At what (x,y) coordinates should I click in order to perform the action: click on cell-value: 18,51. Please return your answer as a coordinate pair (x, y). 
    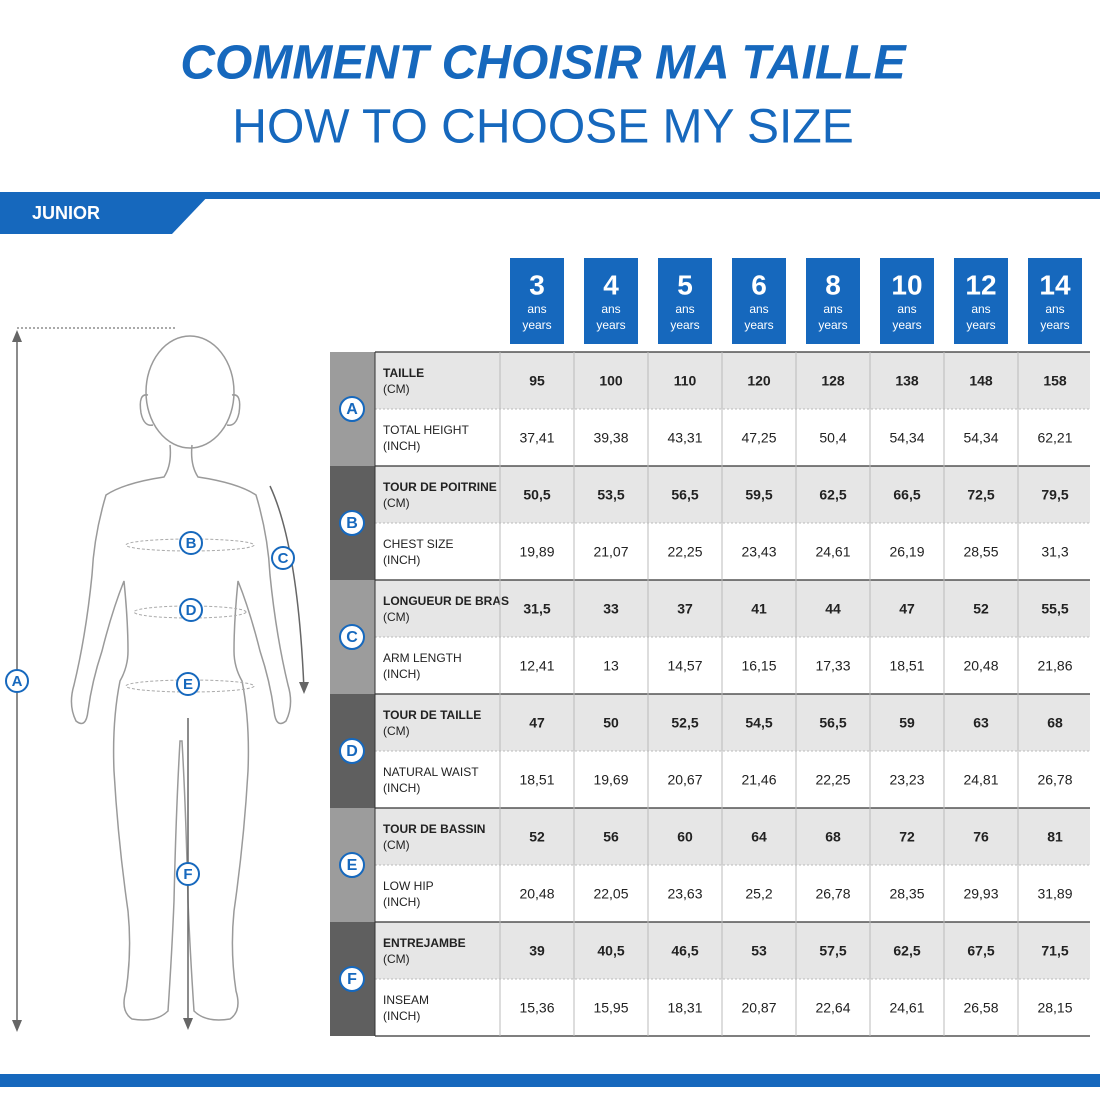
    Looking at the image, I should click on (536, 780).